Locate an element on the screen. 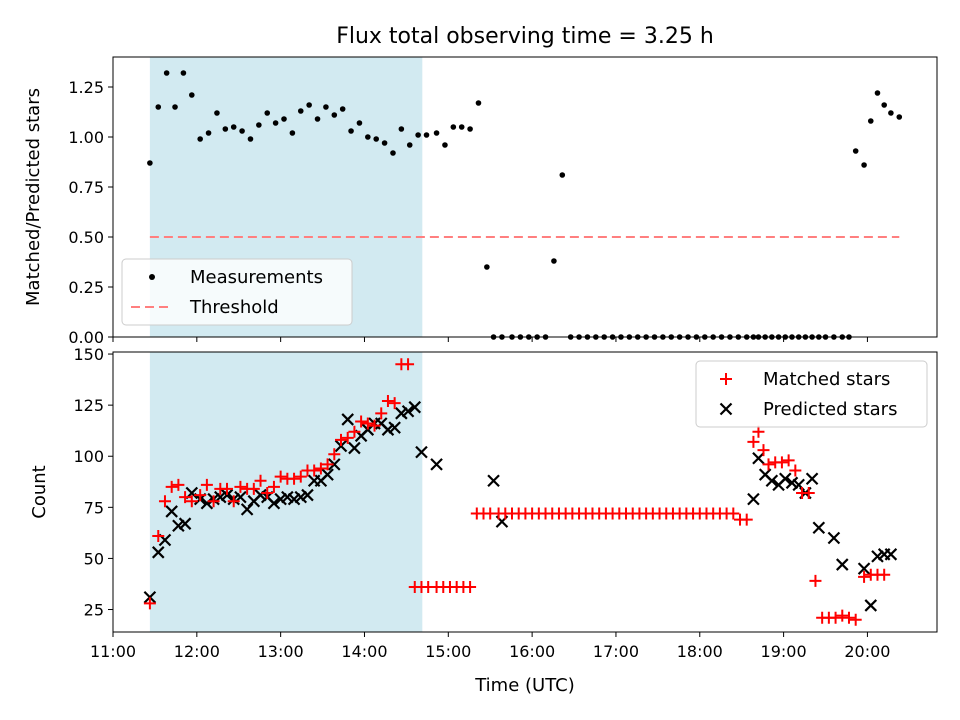 This screenshot has width=960, height=720. x-axis-label: Time (UTC) is located at coordinates (524, 685).